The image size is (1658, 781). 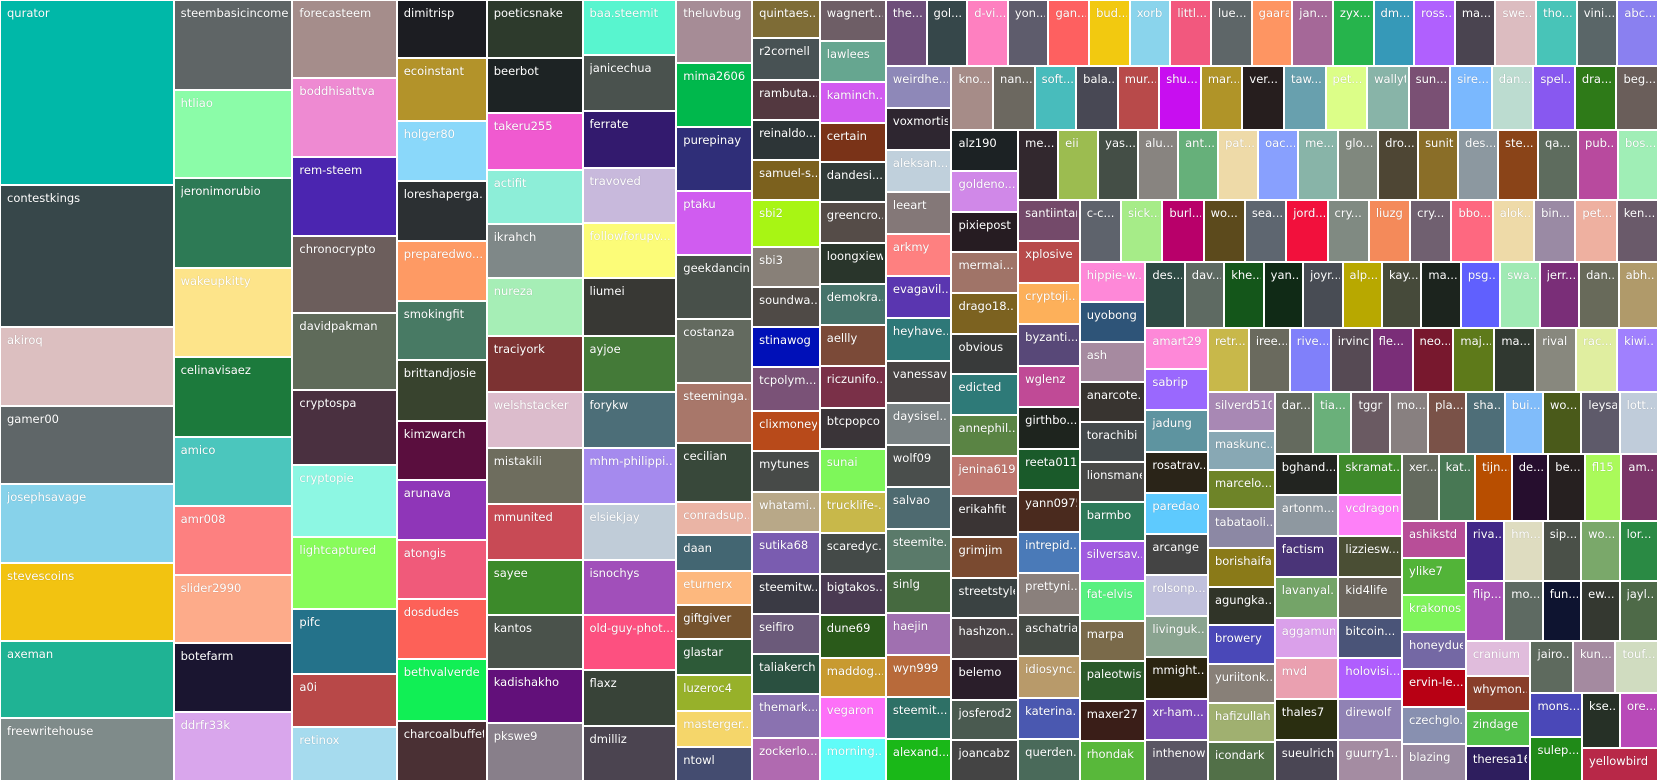 I want to click on treemap-cell: ecoinstant, so click(x=441, y=89).